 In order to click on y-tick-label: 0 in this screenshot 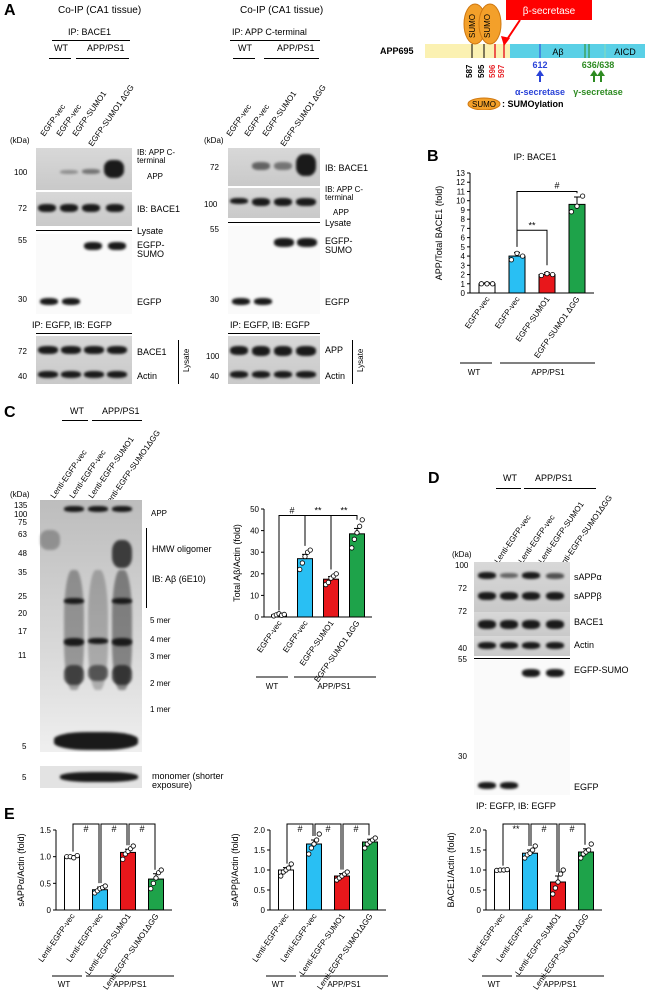, I will do `click(463, 293)`.